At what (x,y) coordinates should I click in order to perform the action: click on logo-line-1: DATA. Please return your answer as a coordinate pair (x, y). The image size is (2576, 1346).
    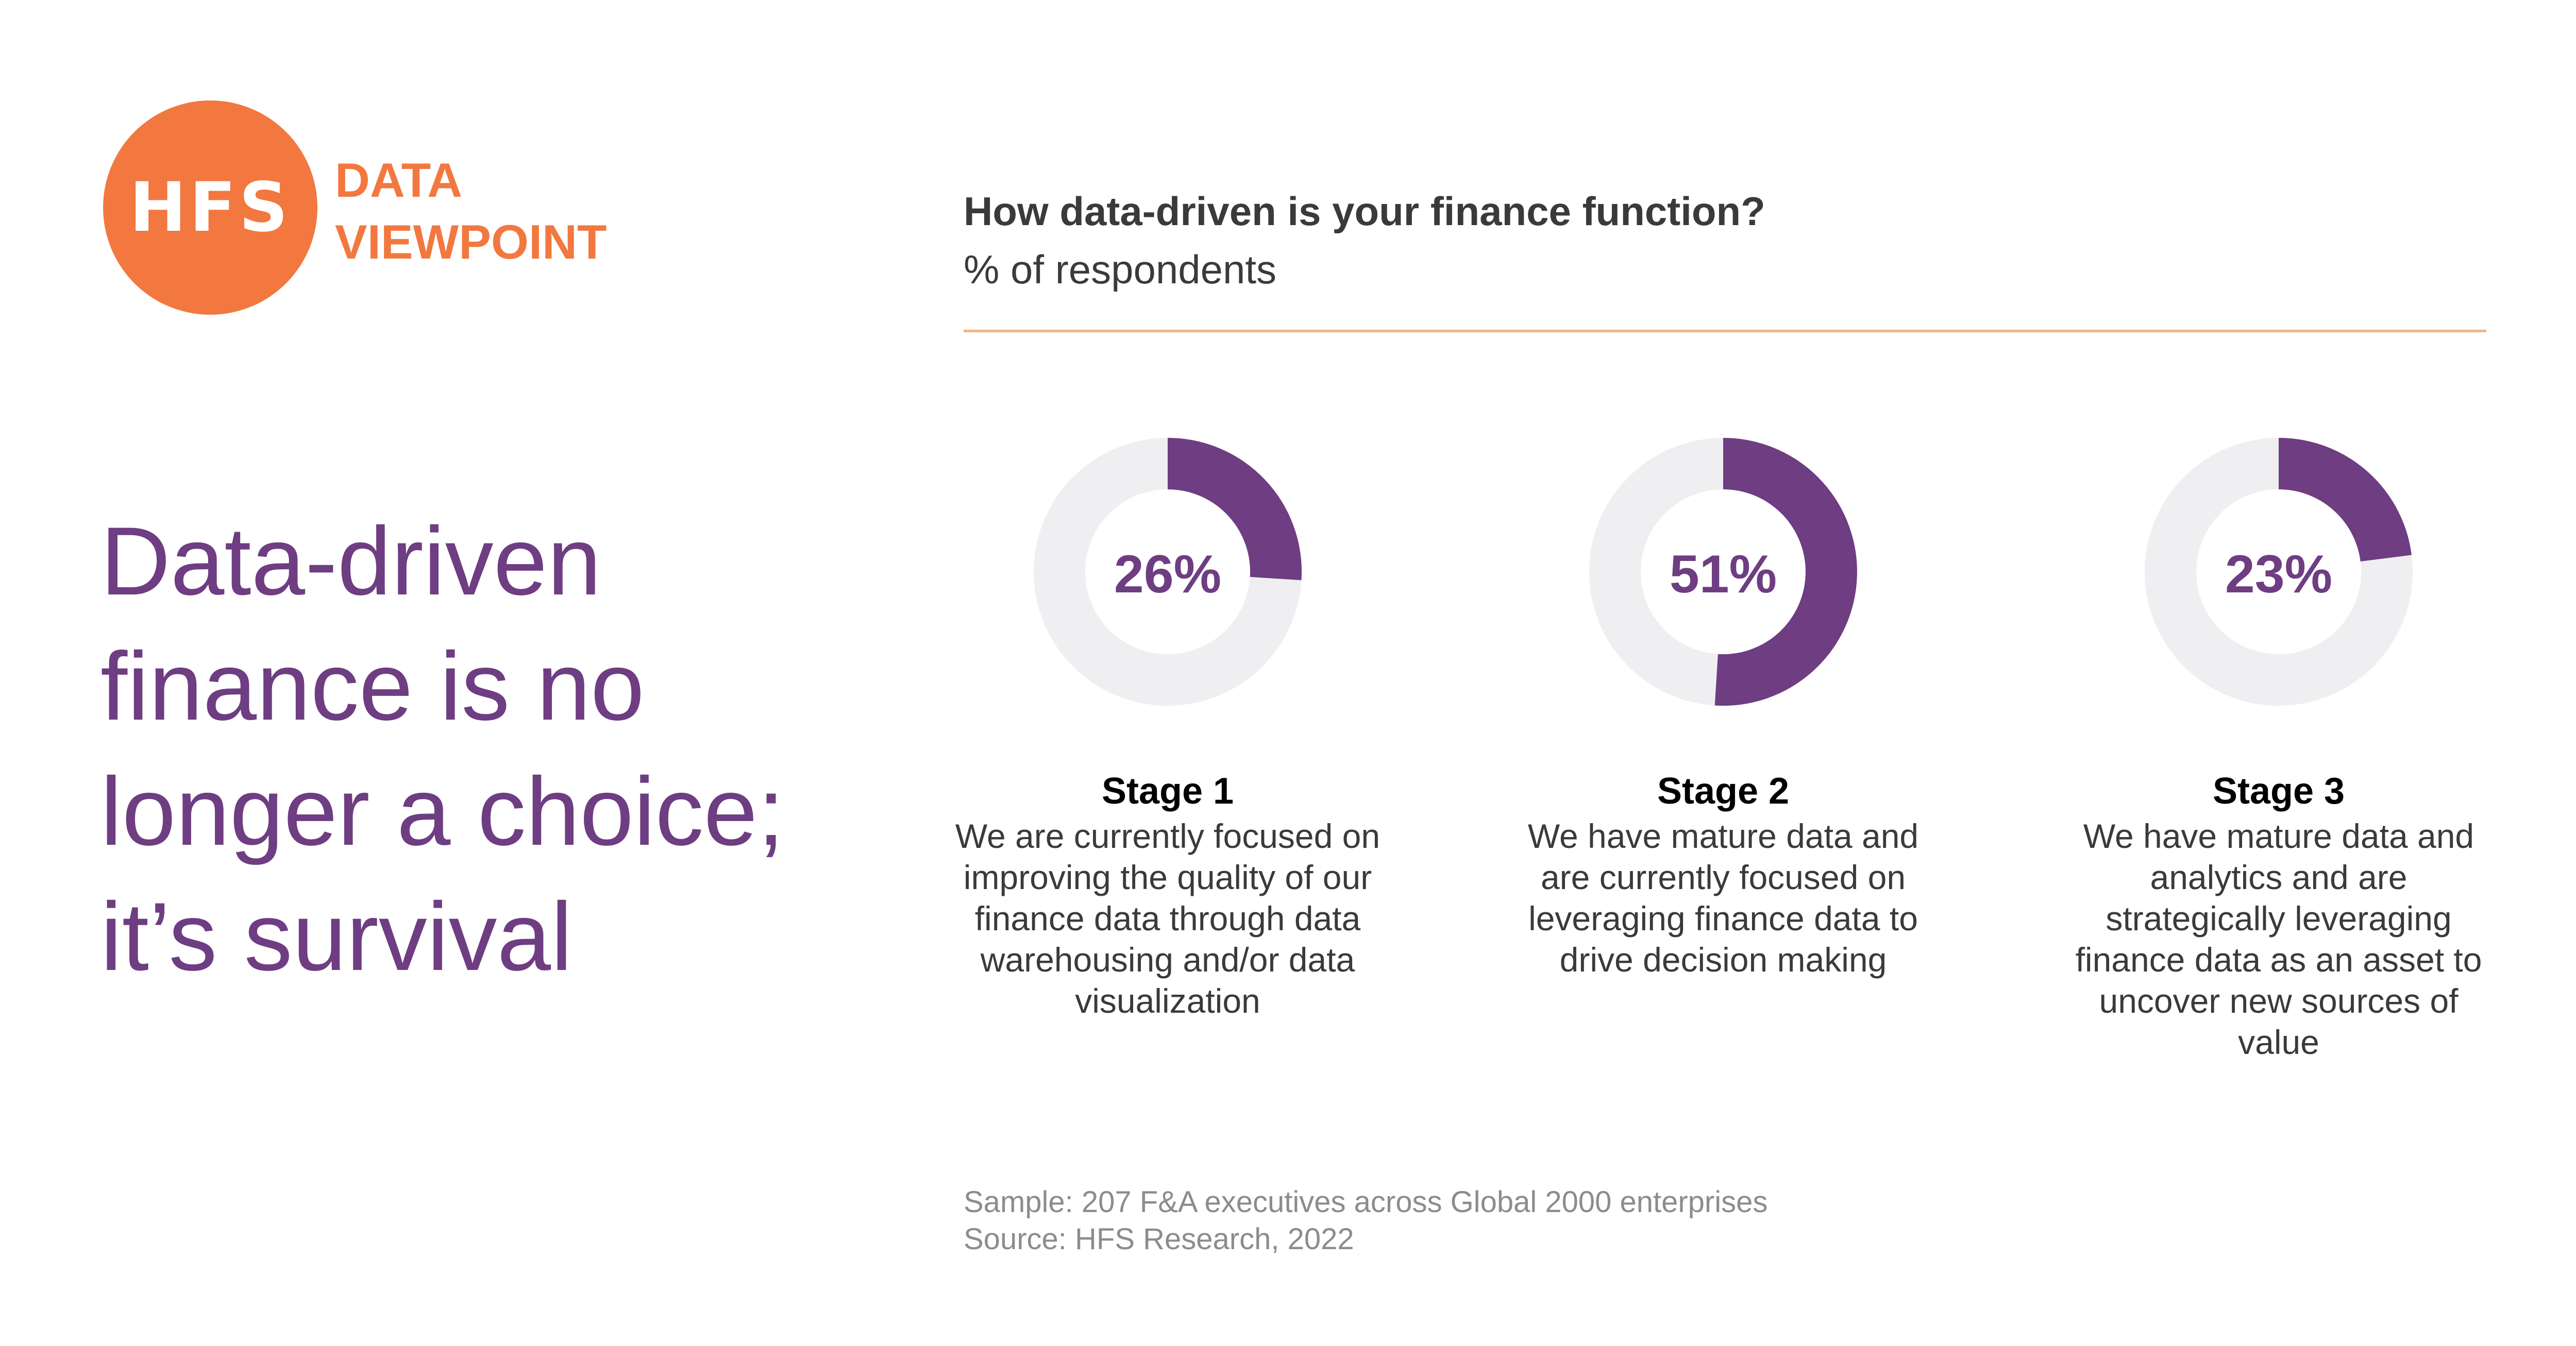
    Looking at the image, I should click on (399, 180).